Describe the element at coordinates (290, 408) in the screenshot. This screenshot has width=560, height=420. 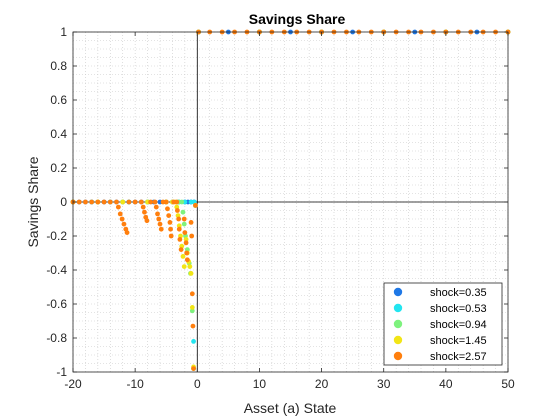
I see `x-axis-label: Asset (a) State` at that location.